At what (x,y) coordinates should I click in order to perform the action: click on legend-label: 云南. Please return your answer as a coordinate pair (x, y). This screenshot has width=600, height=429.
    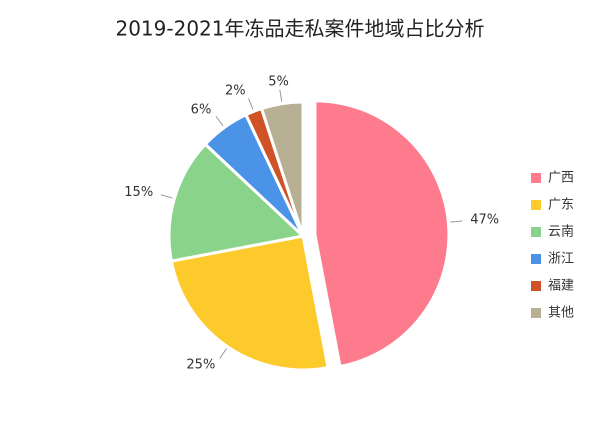
    Looking at the image, I should click on (561, 232).